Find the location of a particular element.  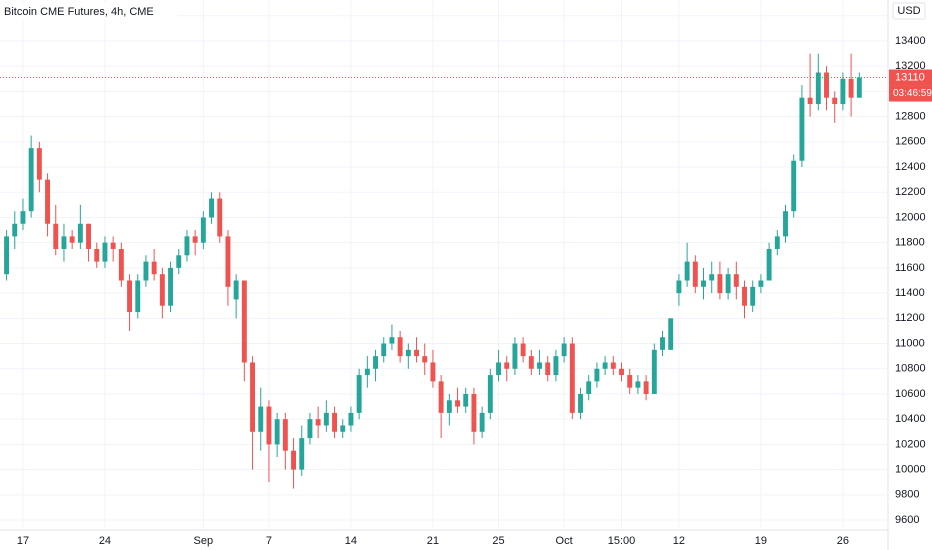

y-tick-label: 11400 is located at coordinates (910, 293).